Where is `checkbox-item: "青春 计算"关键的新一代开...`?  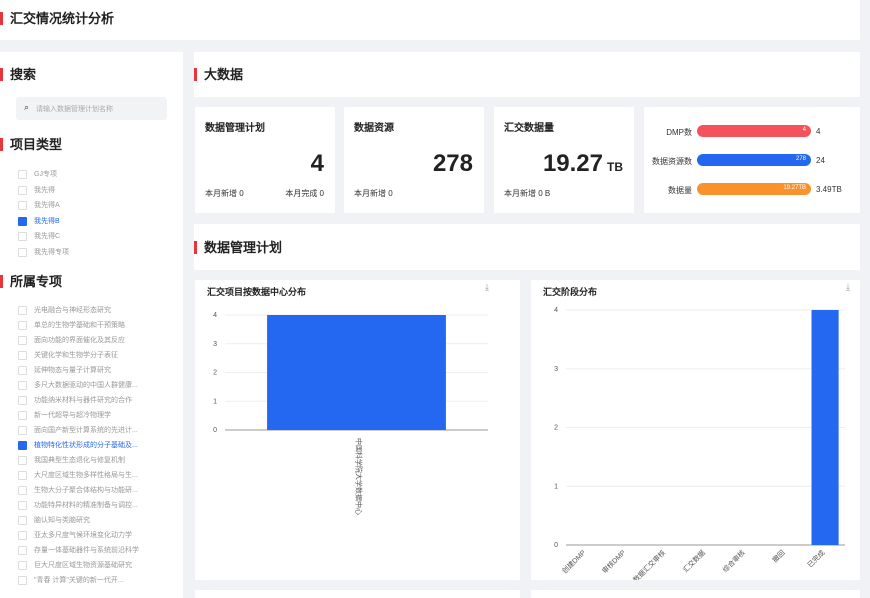
checkbox-item: "青春 计算"关键的新一代开... is located at coordinates (71, 580).